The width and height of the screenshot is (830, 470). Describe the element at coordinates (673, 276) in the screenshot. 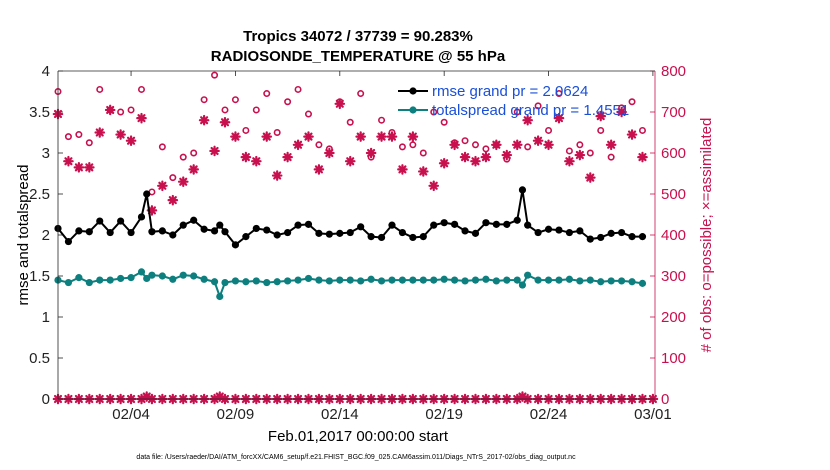

I see `y-right-tick-label-3: 300` at that location.